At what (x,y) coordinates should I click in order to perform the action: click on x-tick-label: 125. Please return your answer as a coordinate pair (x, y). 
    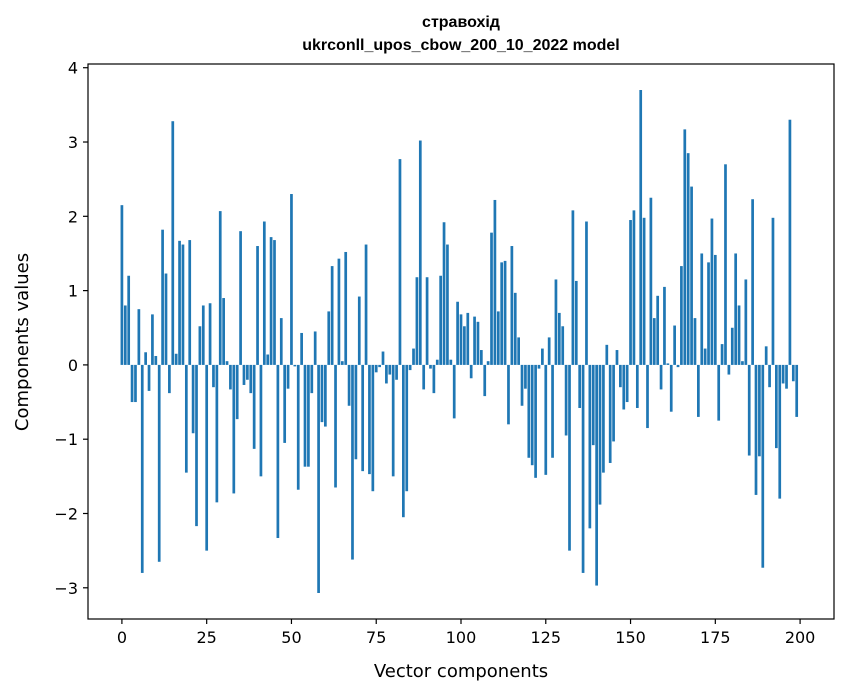
    Looking at the image, I should click on (545, 637).